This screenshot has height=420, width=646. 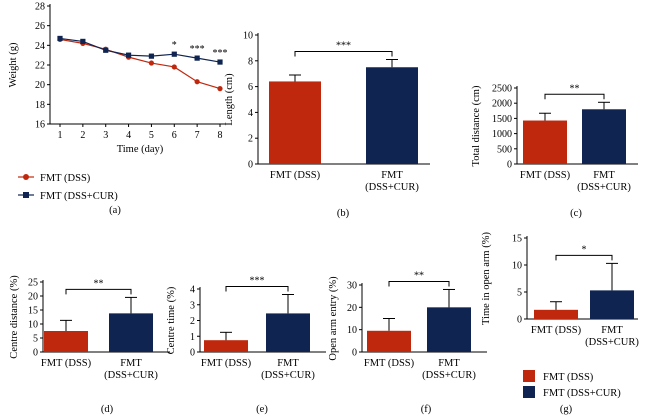 What do you see at coordinates (26, 177) in the screenshot?
I see `legend-marker-dss` at bounding box center [26, 177].